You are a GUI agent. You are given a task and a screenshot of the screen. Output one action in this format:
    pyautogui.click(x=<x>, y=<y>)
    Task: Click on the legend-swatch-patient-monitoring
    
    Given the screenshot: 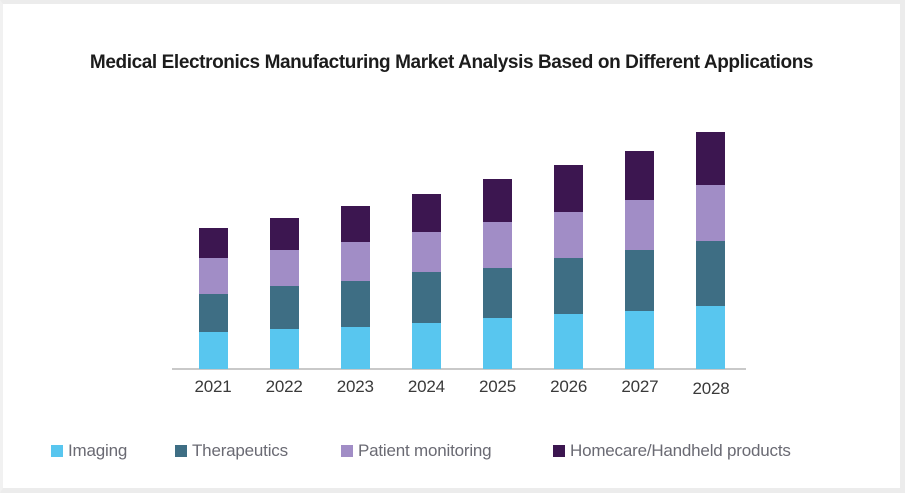 What is the action you would take?
    pyautogui.click(x=347, y=451)
    